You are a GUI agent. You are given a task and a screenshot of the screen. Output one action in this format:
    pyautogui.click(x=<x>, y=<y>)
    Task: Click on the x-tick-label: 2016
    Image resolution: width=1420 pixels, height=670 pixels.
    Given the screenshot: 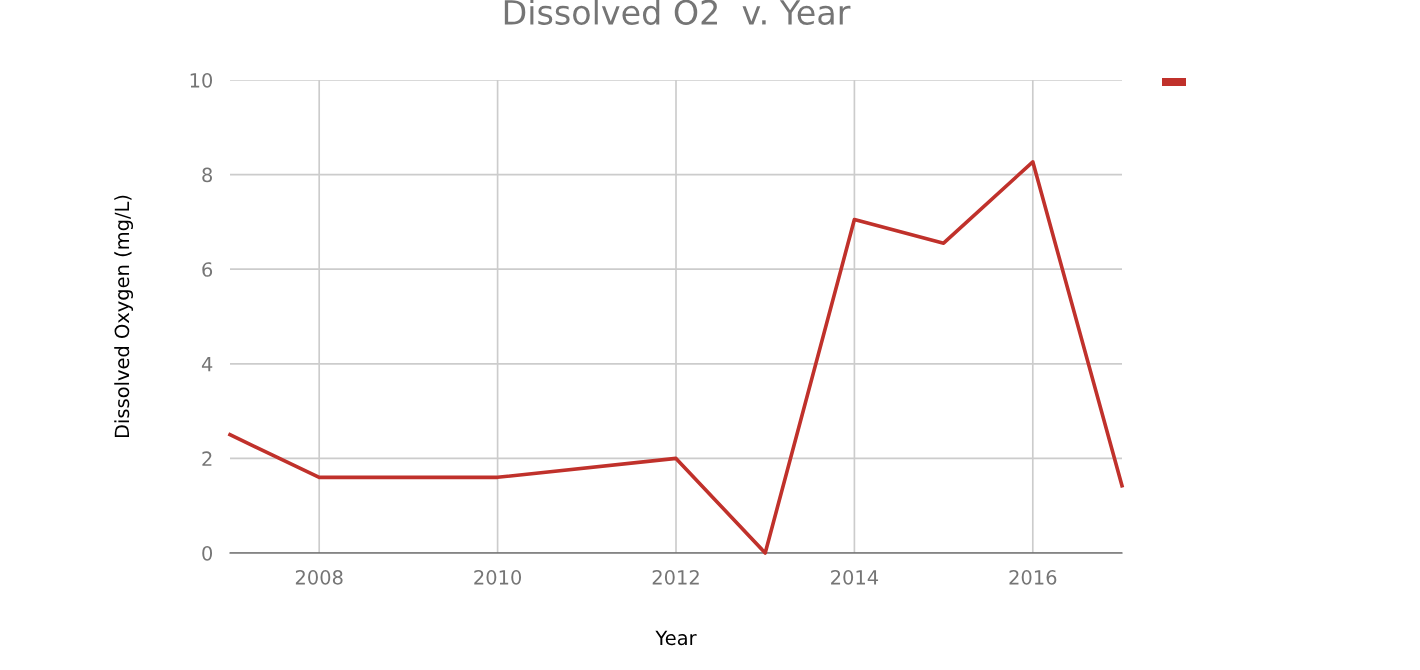 What is the action you would take?
    pyautogui.click(x=1033, y=577)
    